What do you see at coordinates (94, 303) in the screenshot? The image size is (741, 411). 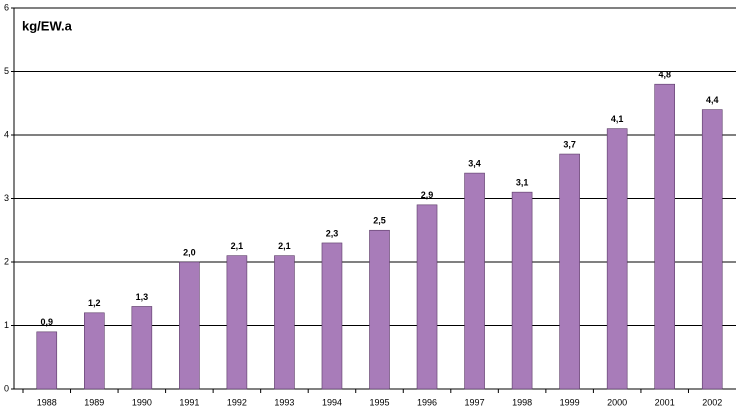 I see `value-label: 1,2` at bounding box center [94, 303].